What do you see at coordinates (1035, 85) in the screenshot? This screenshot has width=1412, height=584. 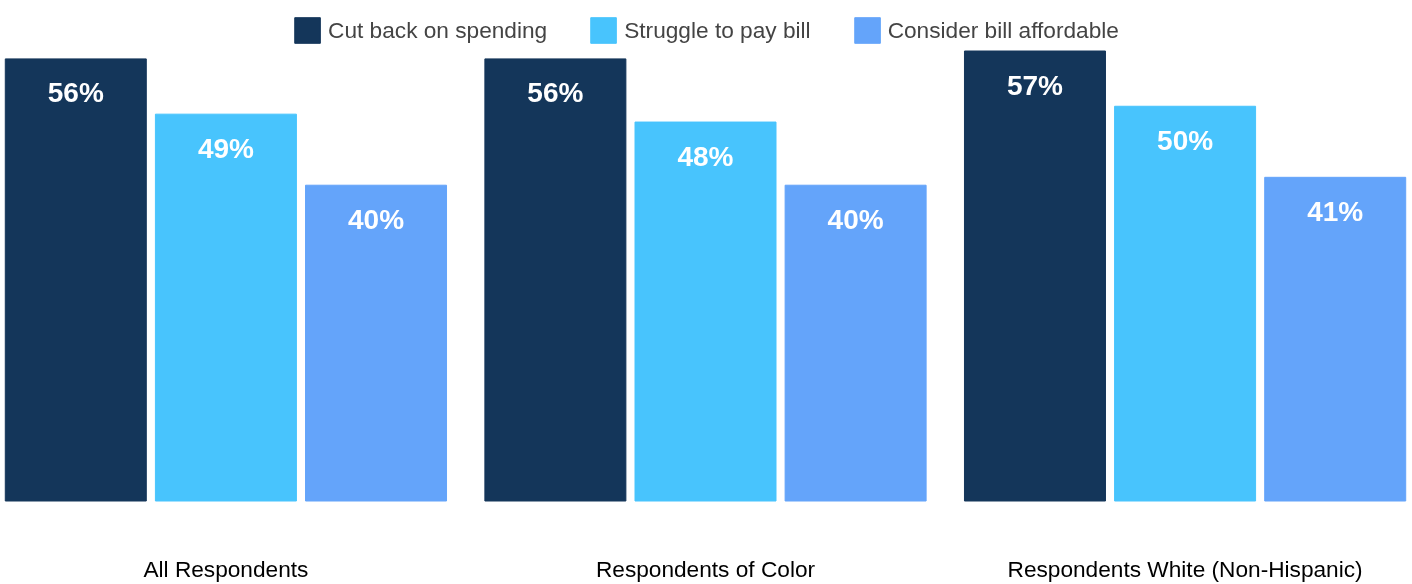 I see `data-label: 57%` at bounding box center [1035, 85].